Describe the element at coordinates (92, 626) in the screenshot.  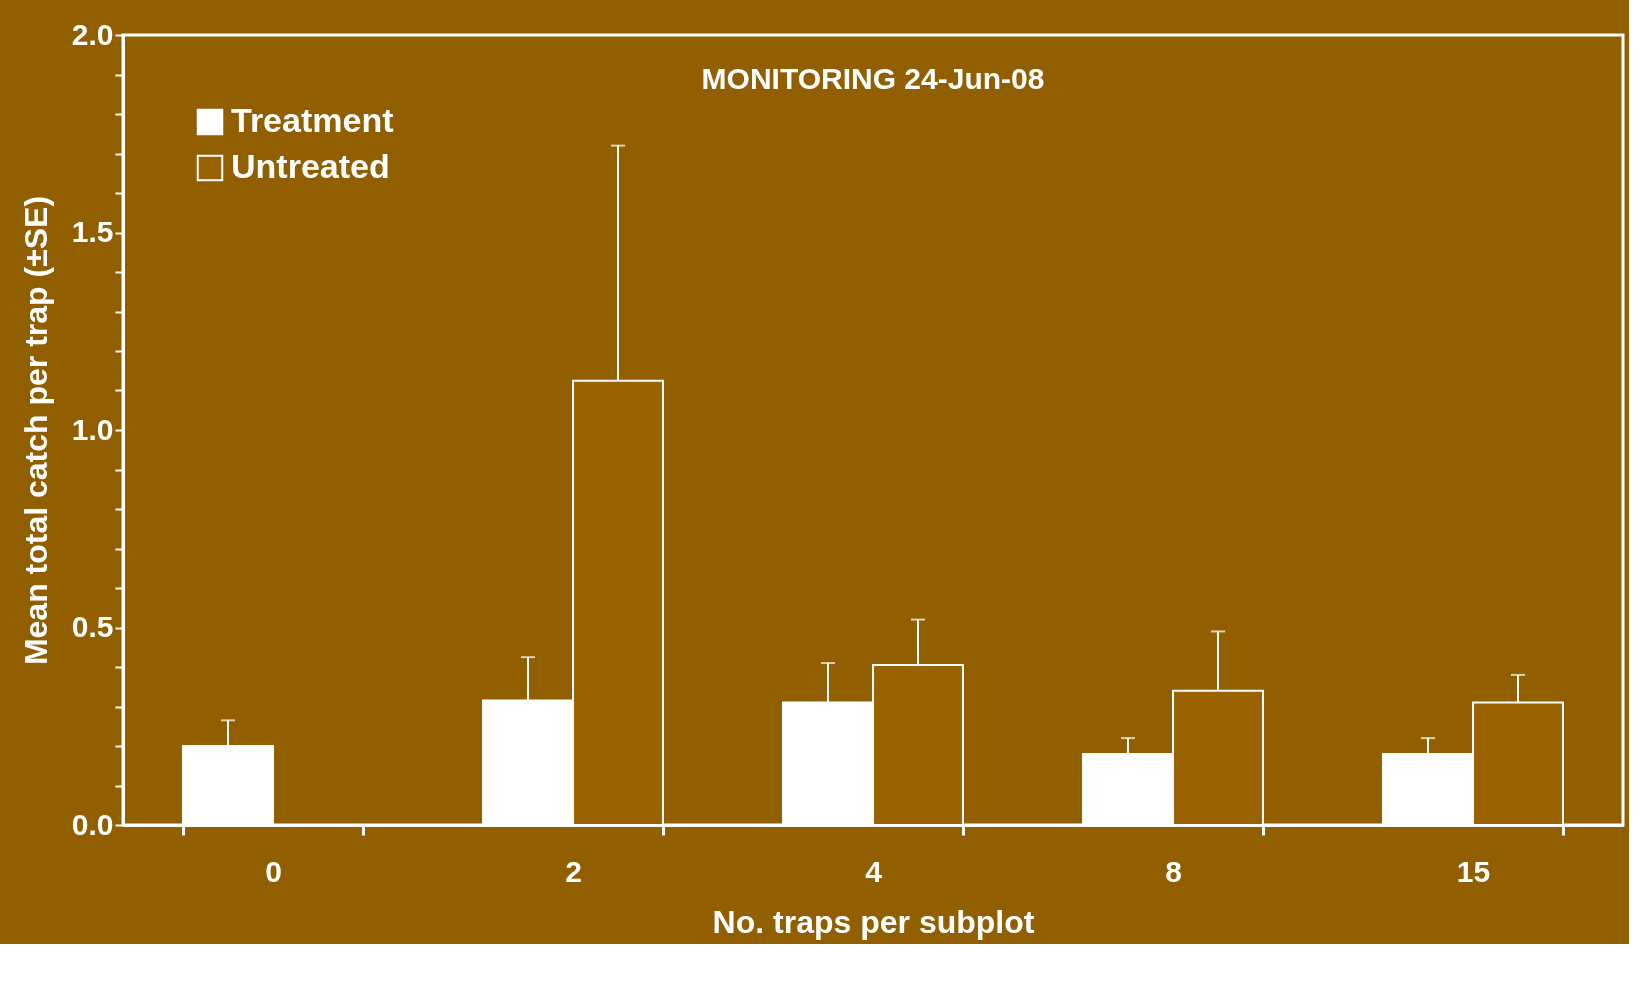
I see `y-tick-label: 0.5` at that location.